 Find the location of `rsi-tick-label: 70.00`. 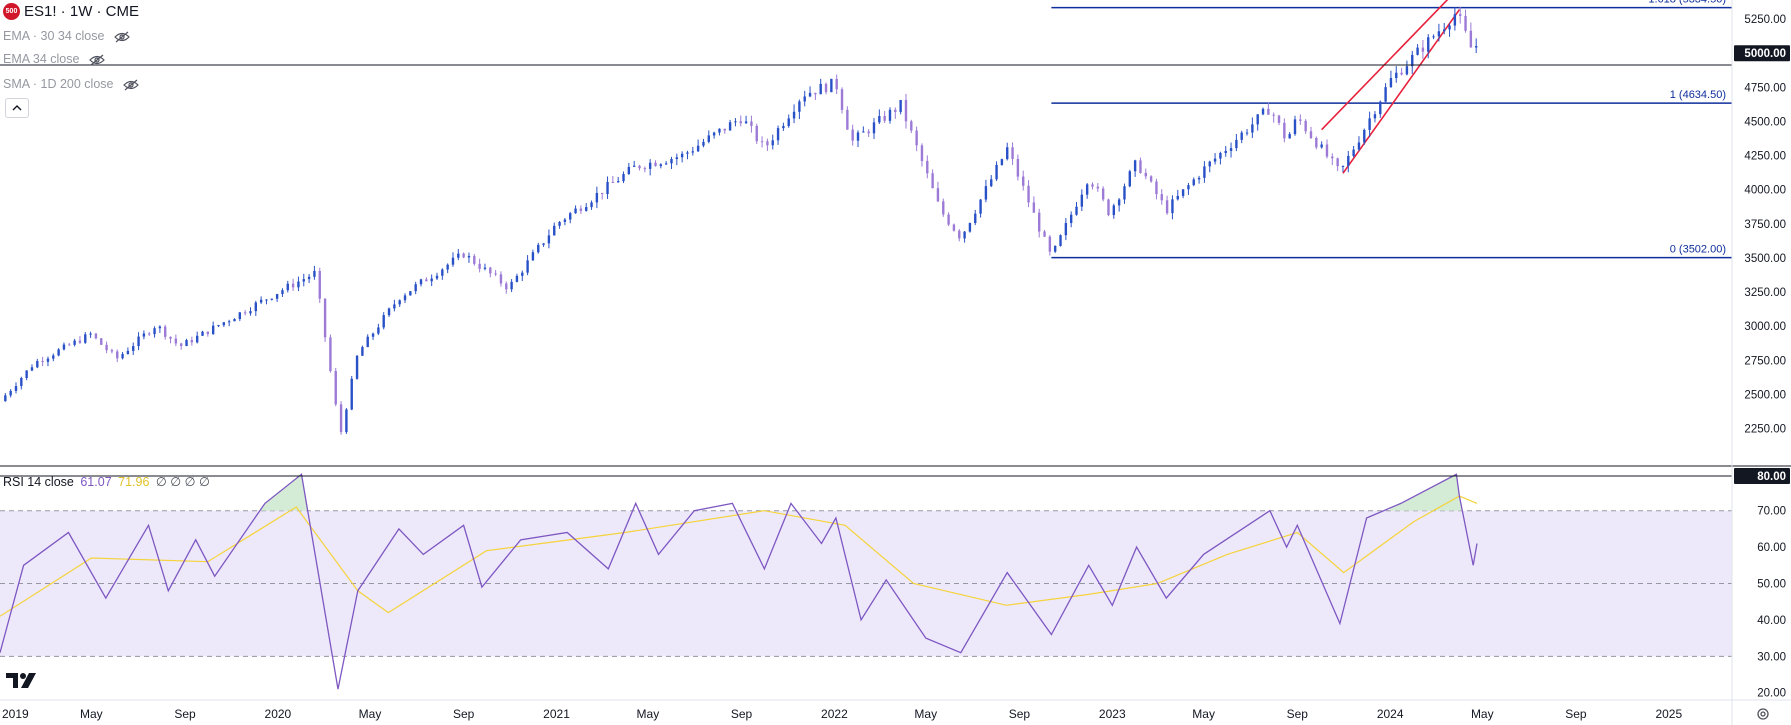

rsi-tick-label: 70.00 is located at coordinates (1771, 512).